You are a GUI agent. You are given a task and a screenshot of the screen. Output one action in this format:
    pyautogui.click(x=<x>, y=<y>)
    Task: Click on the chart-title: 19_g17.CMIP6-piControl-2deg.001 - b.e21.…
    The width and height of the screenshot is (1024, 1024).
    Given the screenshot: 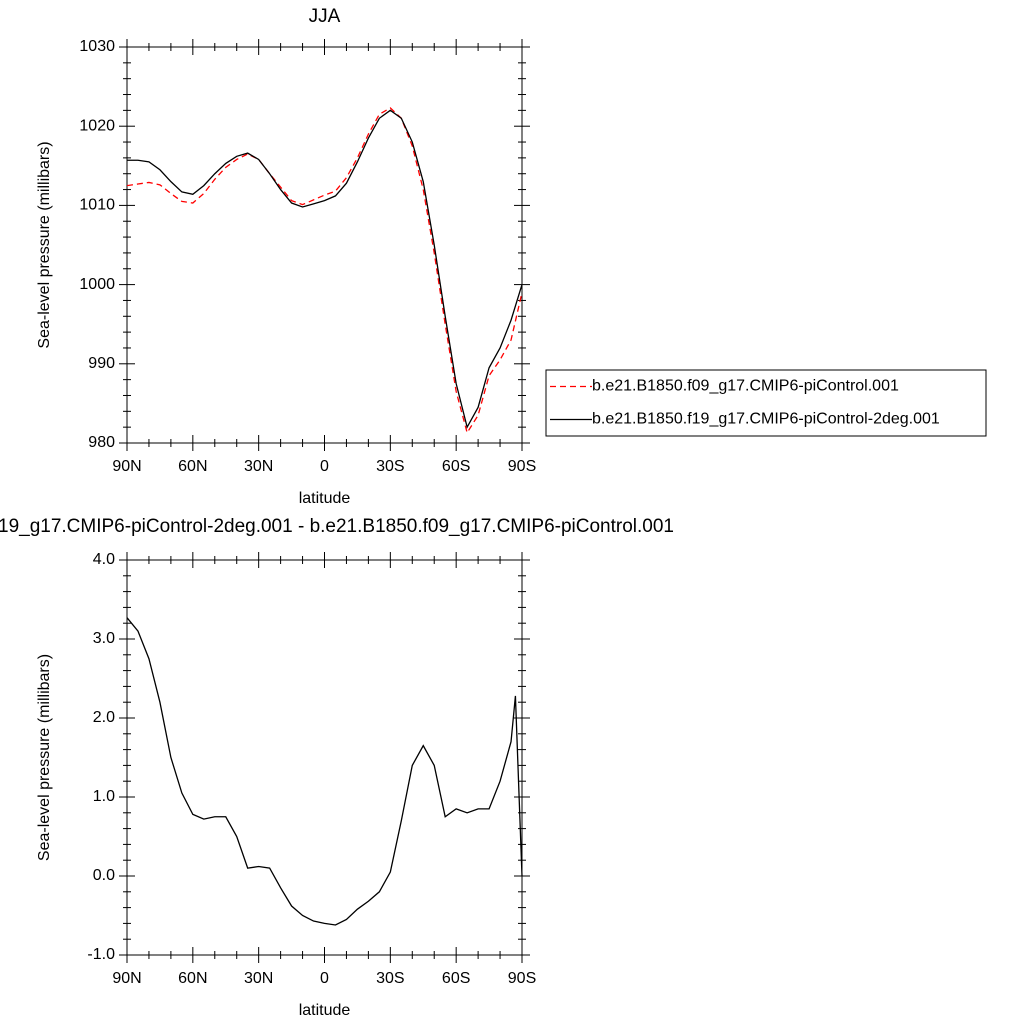 What is the action you would take?
    pyautogui.click(x=337, y=526)
    